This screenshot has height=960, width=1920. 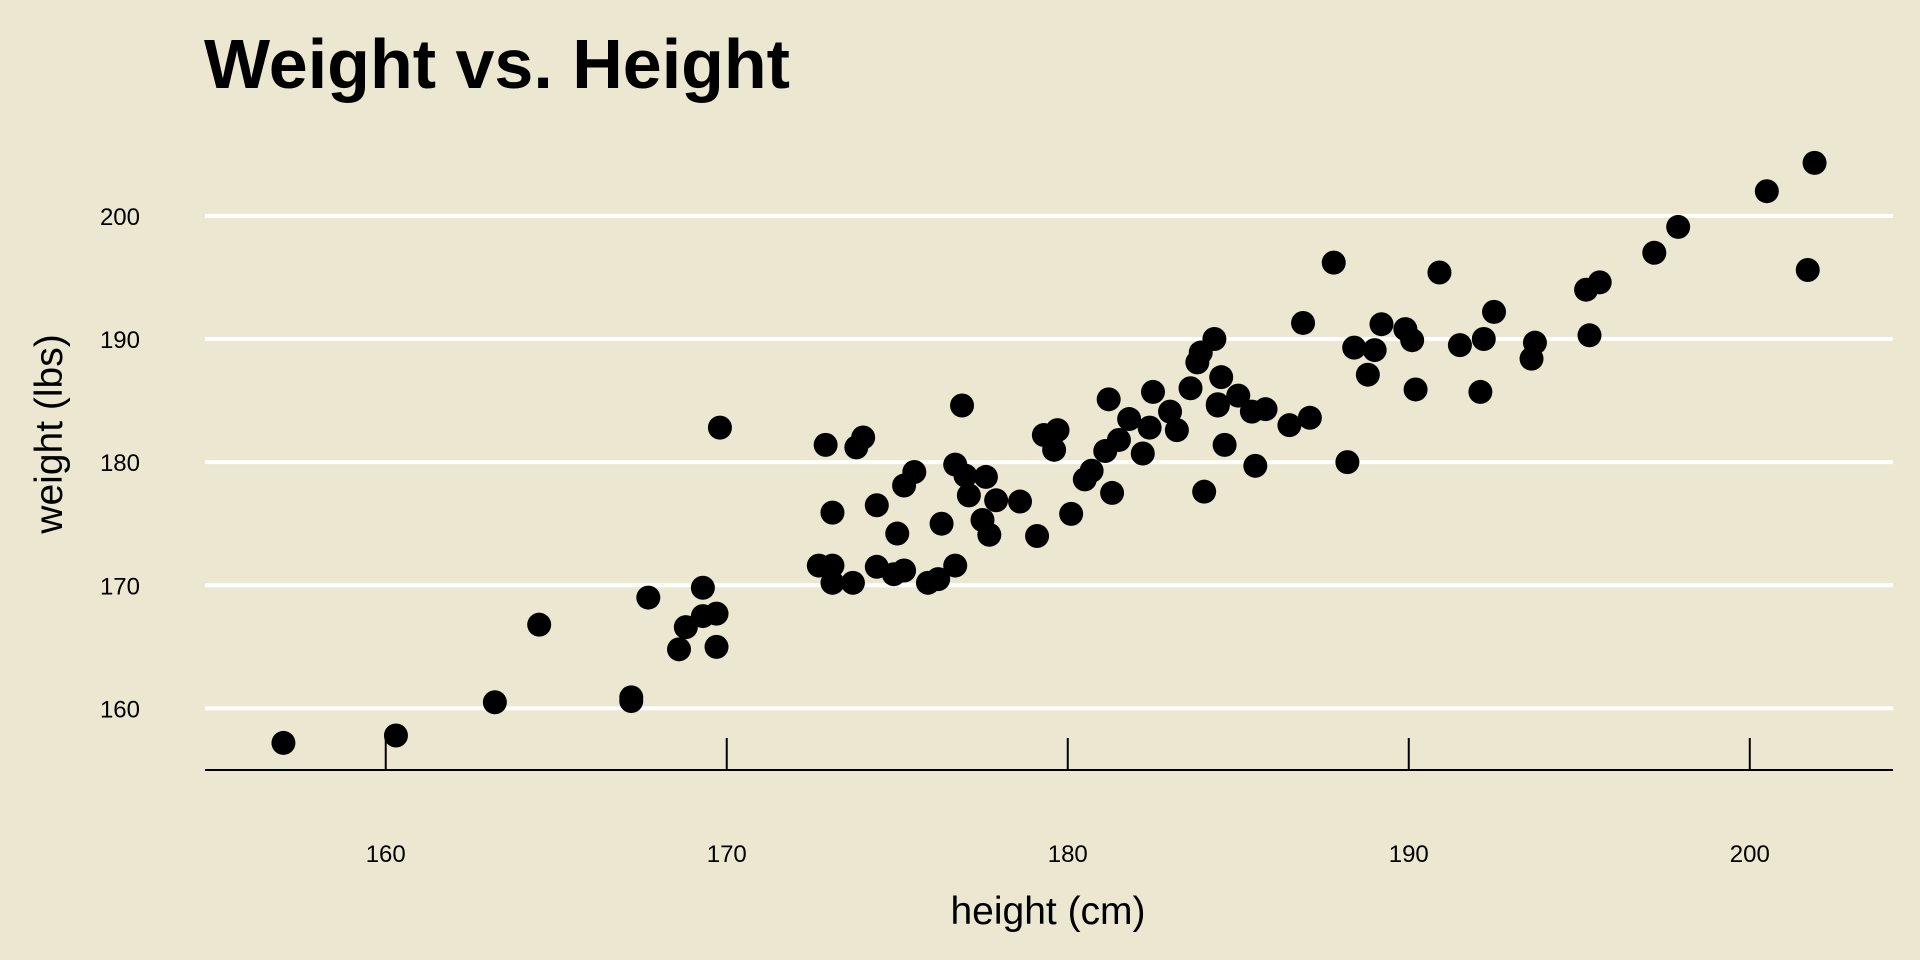 What do you see at coordinates (120, 463) in the screenshot?
I see `y-tick-label: 180` at bounding box center [120, 463].